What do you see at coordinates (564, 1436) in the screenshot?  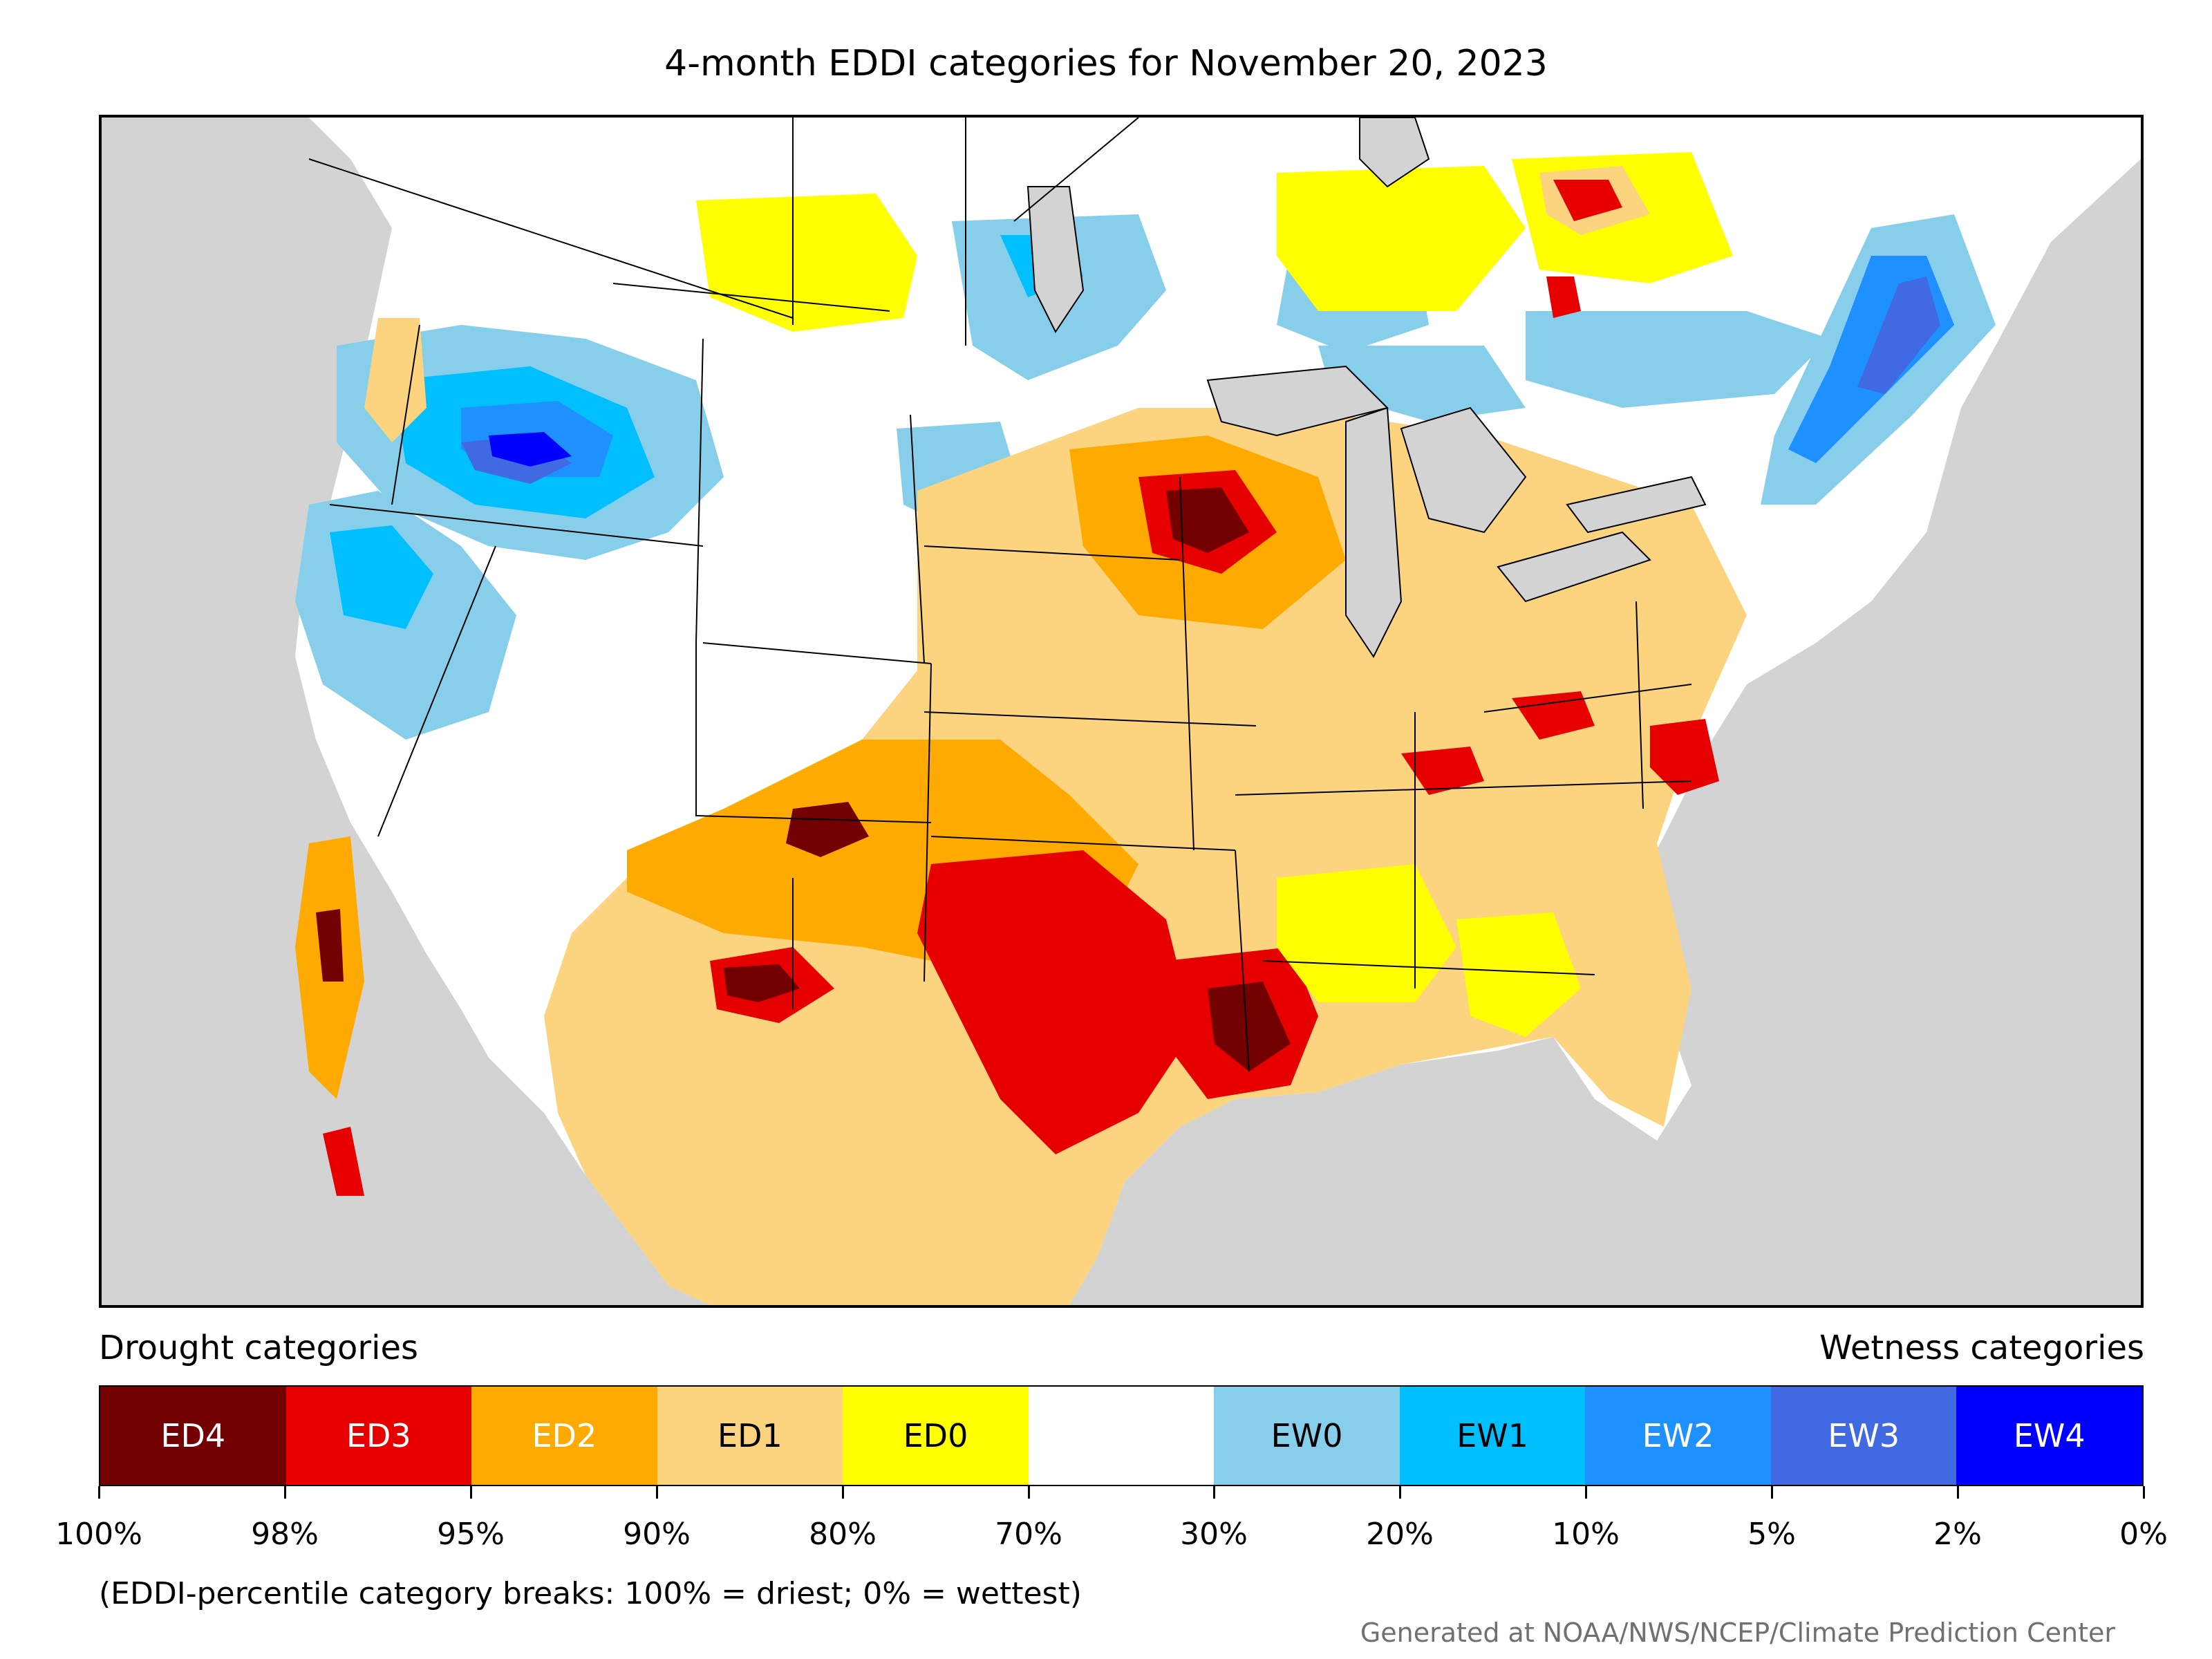 I see `legend-ed2: ED2` at bounding box center [564, 1436].